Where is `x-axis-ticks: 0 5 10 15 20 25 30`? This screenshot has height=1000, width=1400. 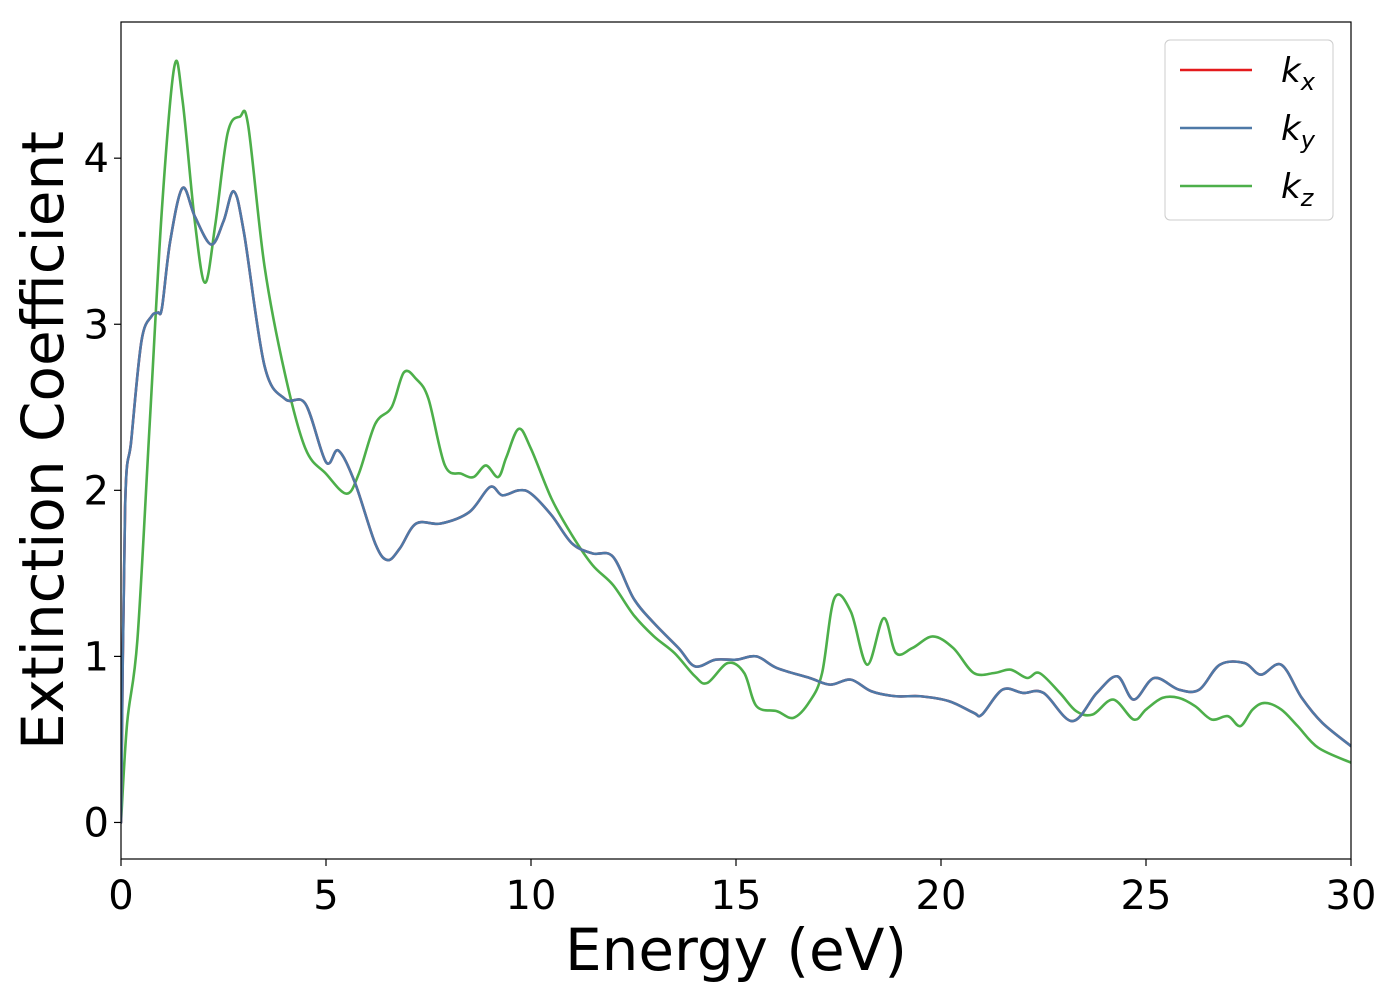
x-axis-ticks: 0 5 10 15 20 25 30 is located at coordinates (742, 889).